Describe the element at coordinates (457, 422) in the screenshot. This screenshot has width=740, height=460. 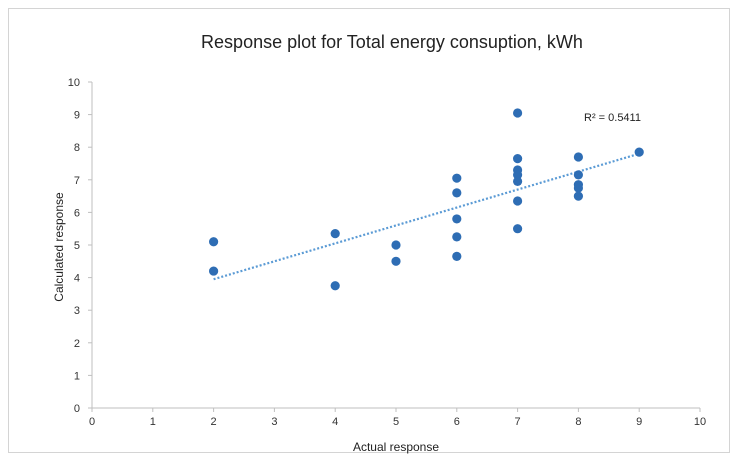
I see `x-tick-label: 6` at that location.